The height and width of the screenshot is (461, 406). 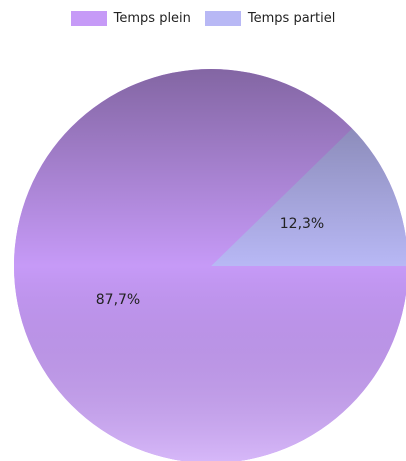 What do you see at coordinates (152, 18) in the screenshot?
I see `legend-label-temps-plein: Temps plein` at bounding box center [152, 18].